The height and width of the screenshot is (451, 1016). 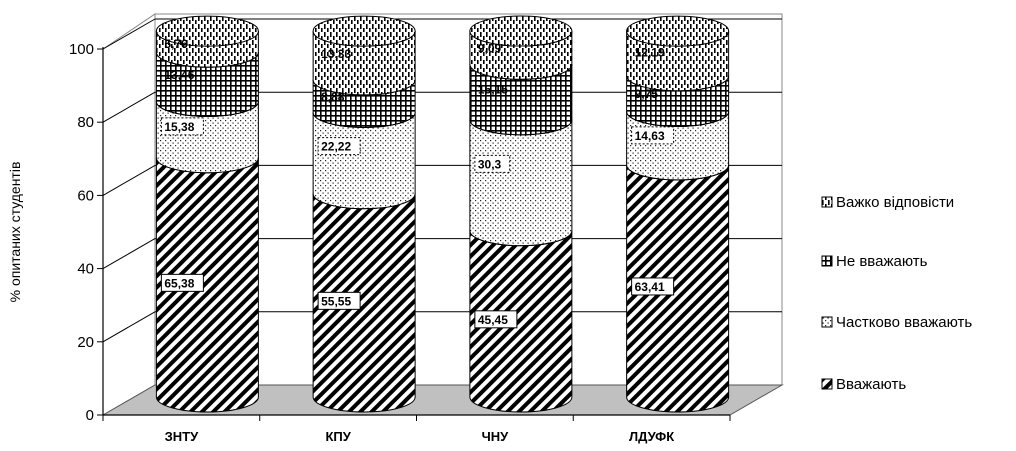 I want to click on data-label-group: 13,33, so click(x=336, y=54).